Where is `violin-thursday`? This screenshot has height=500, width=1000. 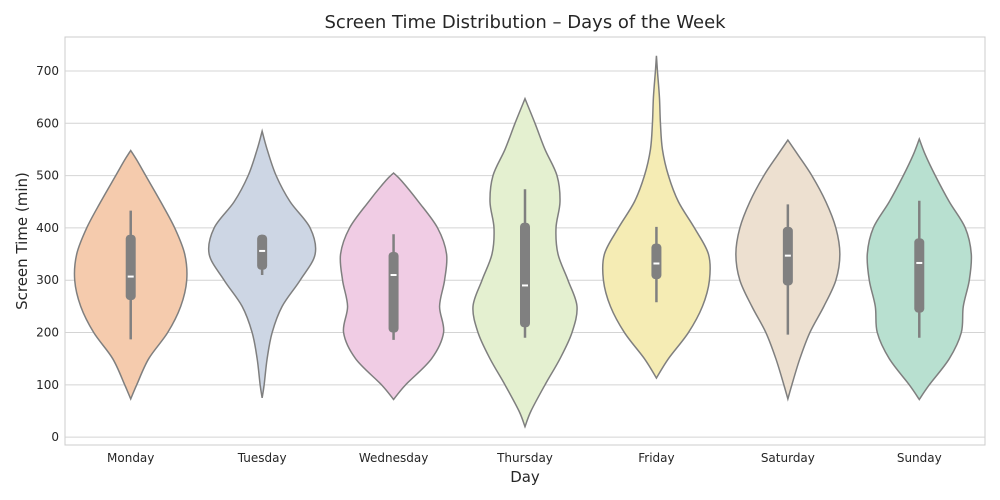 violin-thursday is located at coordinates (525, 262).